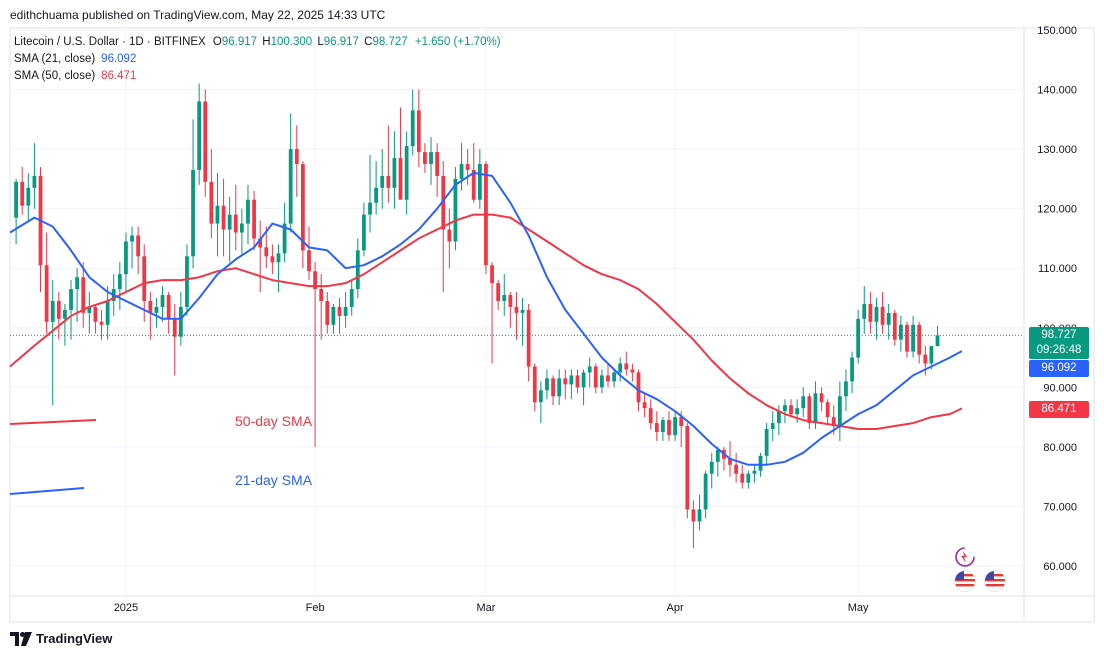 This screenshot has height=657, width=1104. Describe the element at coordinates (965, 557) in the screenshot. I see `events-icon` at that location.